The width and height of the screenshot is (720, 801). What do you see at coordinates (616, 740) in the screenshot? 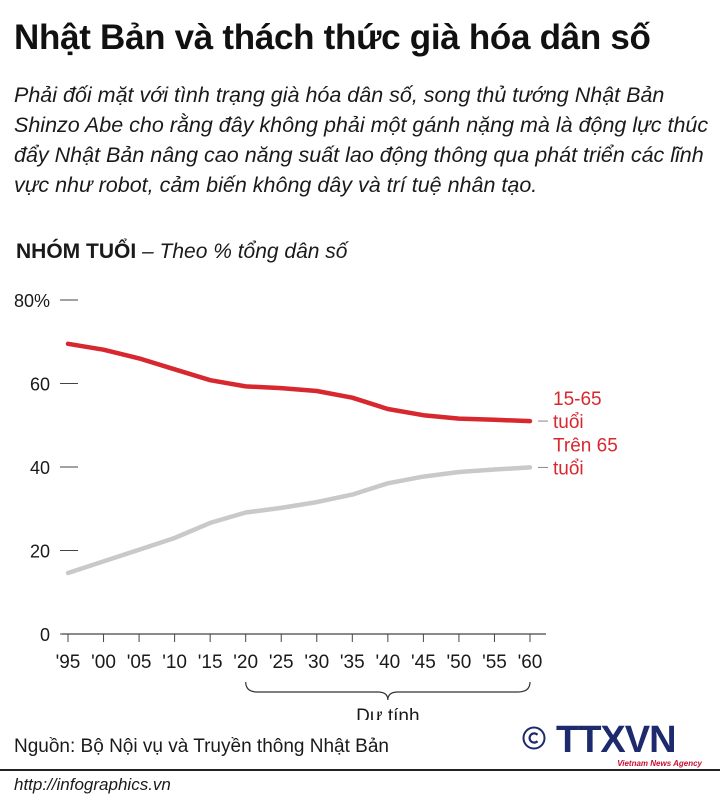
I see `logo-text: TTXVN` at bounding box center [616, 740].